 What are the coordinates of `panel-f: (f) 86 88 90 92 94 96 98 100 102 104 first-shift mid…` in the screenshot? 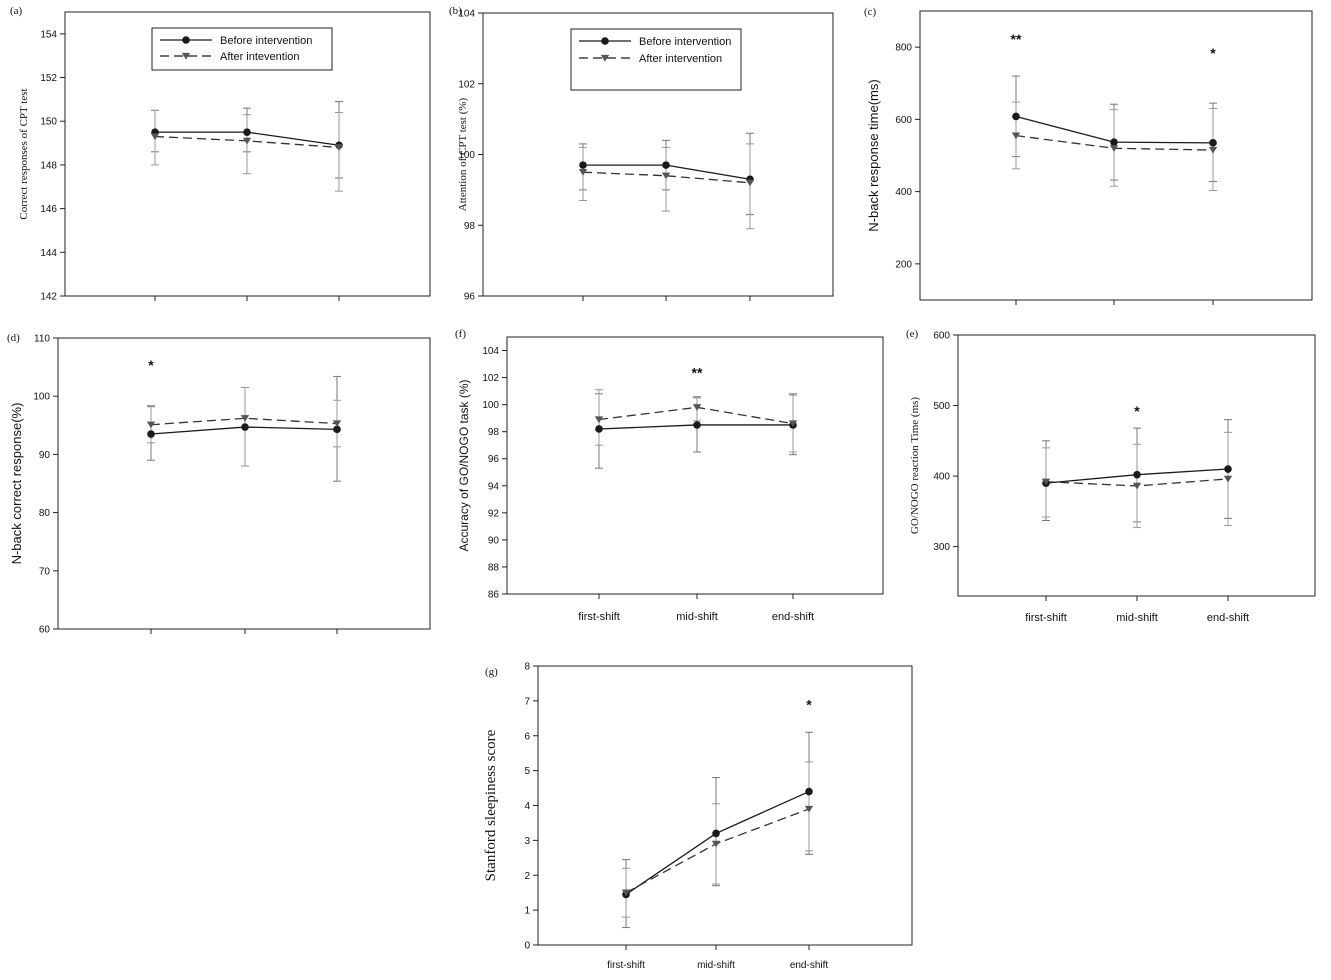 It's located at (669, 475).